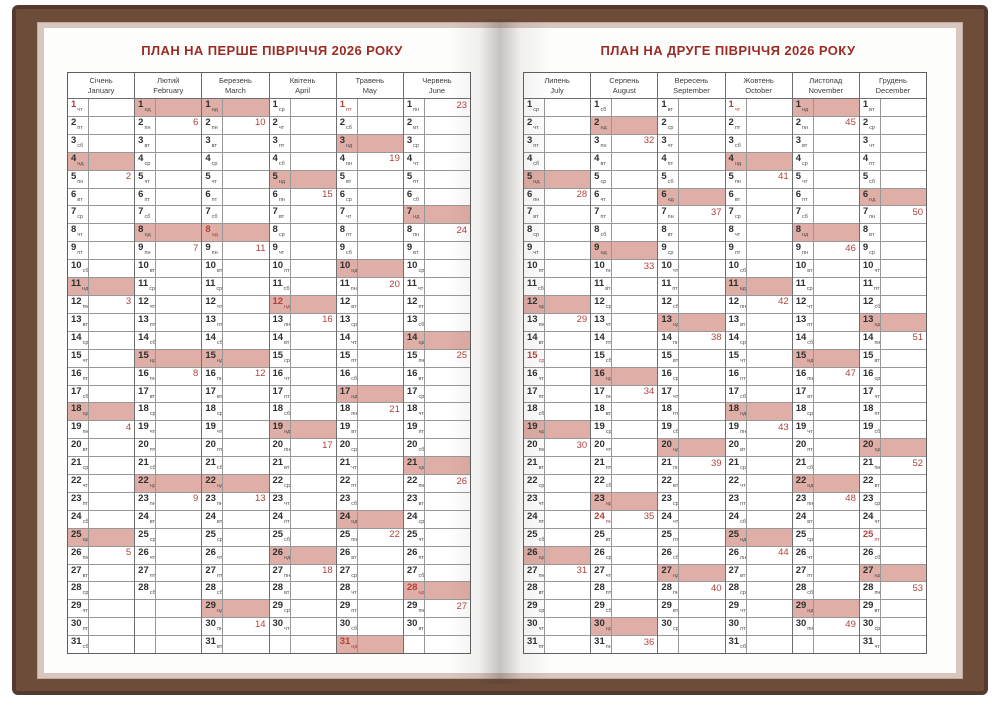  What do you see at coordinates (534, 501) in the screenshot?
I see `day-number-cell: 23 чт` at bounding box center [534, 501].